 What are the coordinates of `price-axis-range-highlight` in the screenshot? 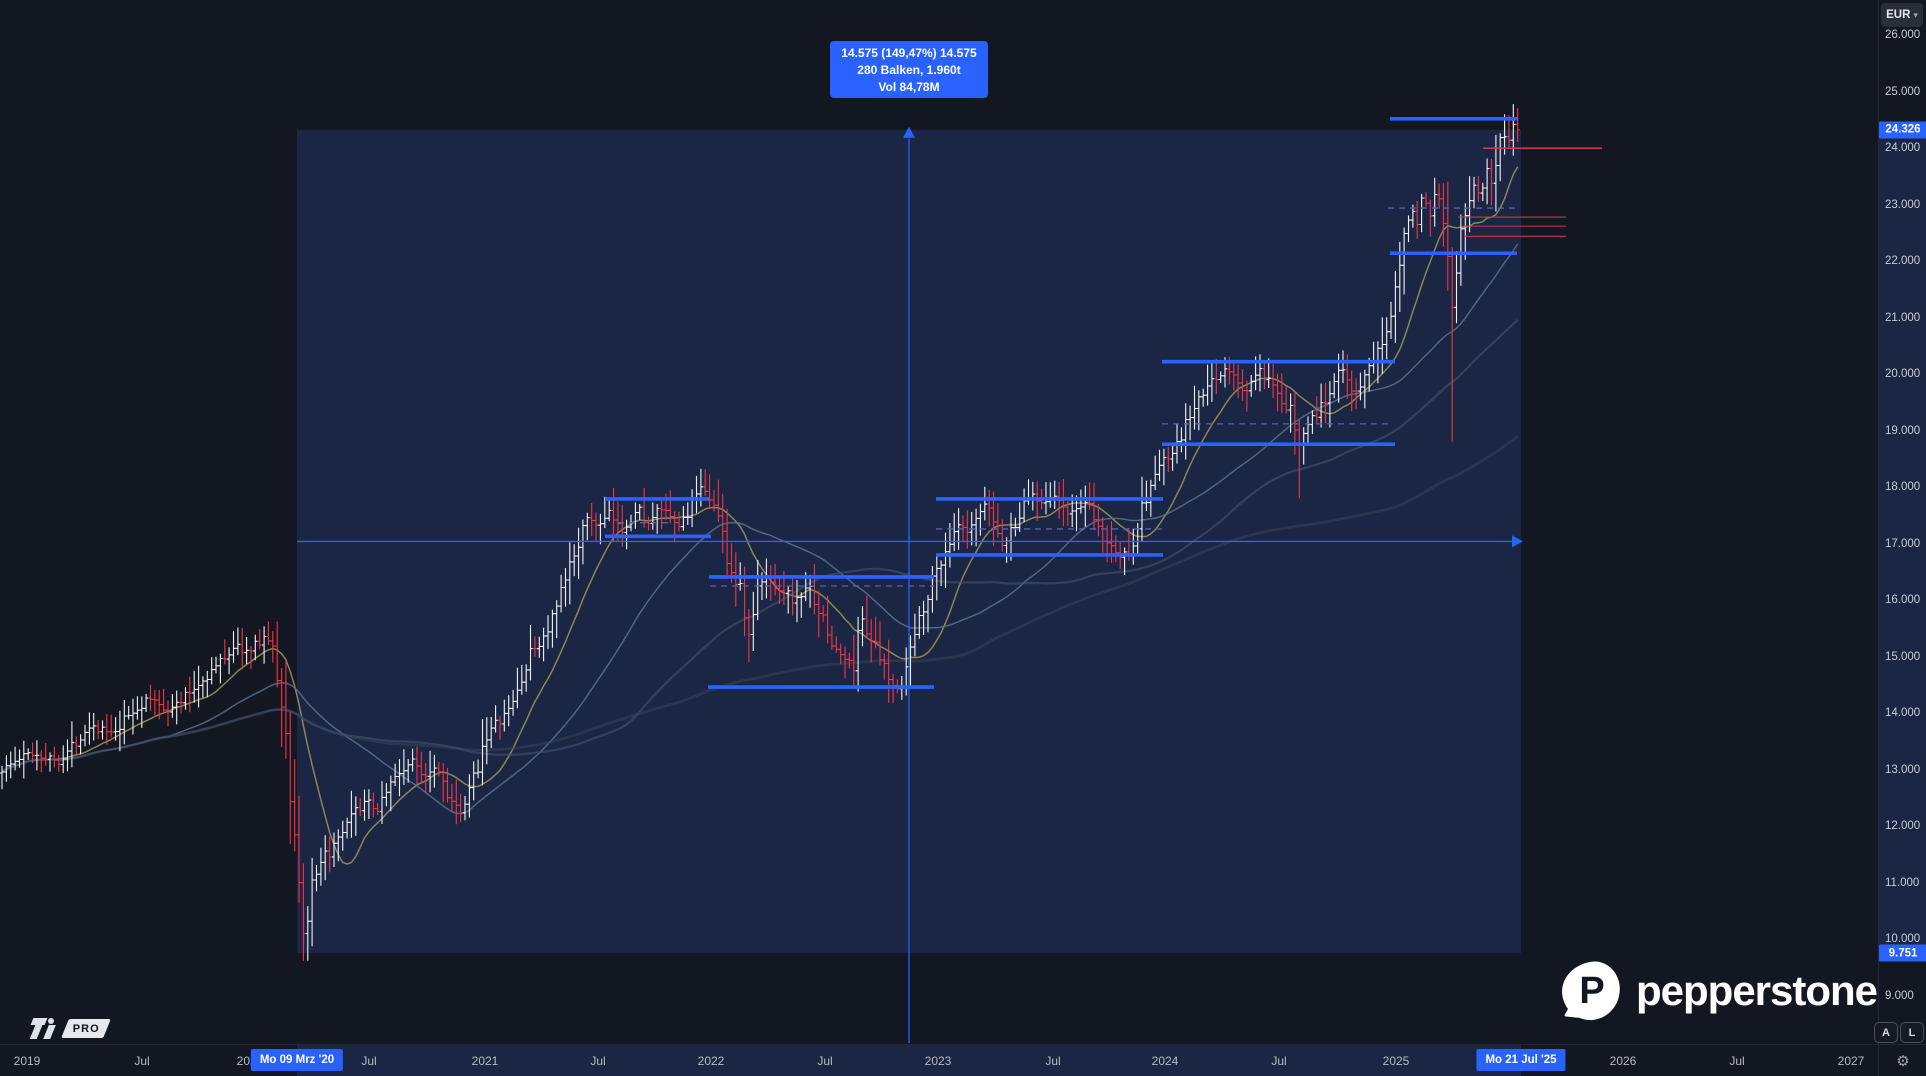 It's located at (1902, 541).